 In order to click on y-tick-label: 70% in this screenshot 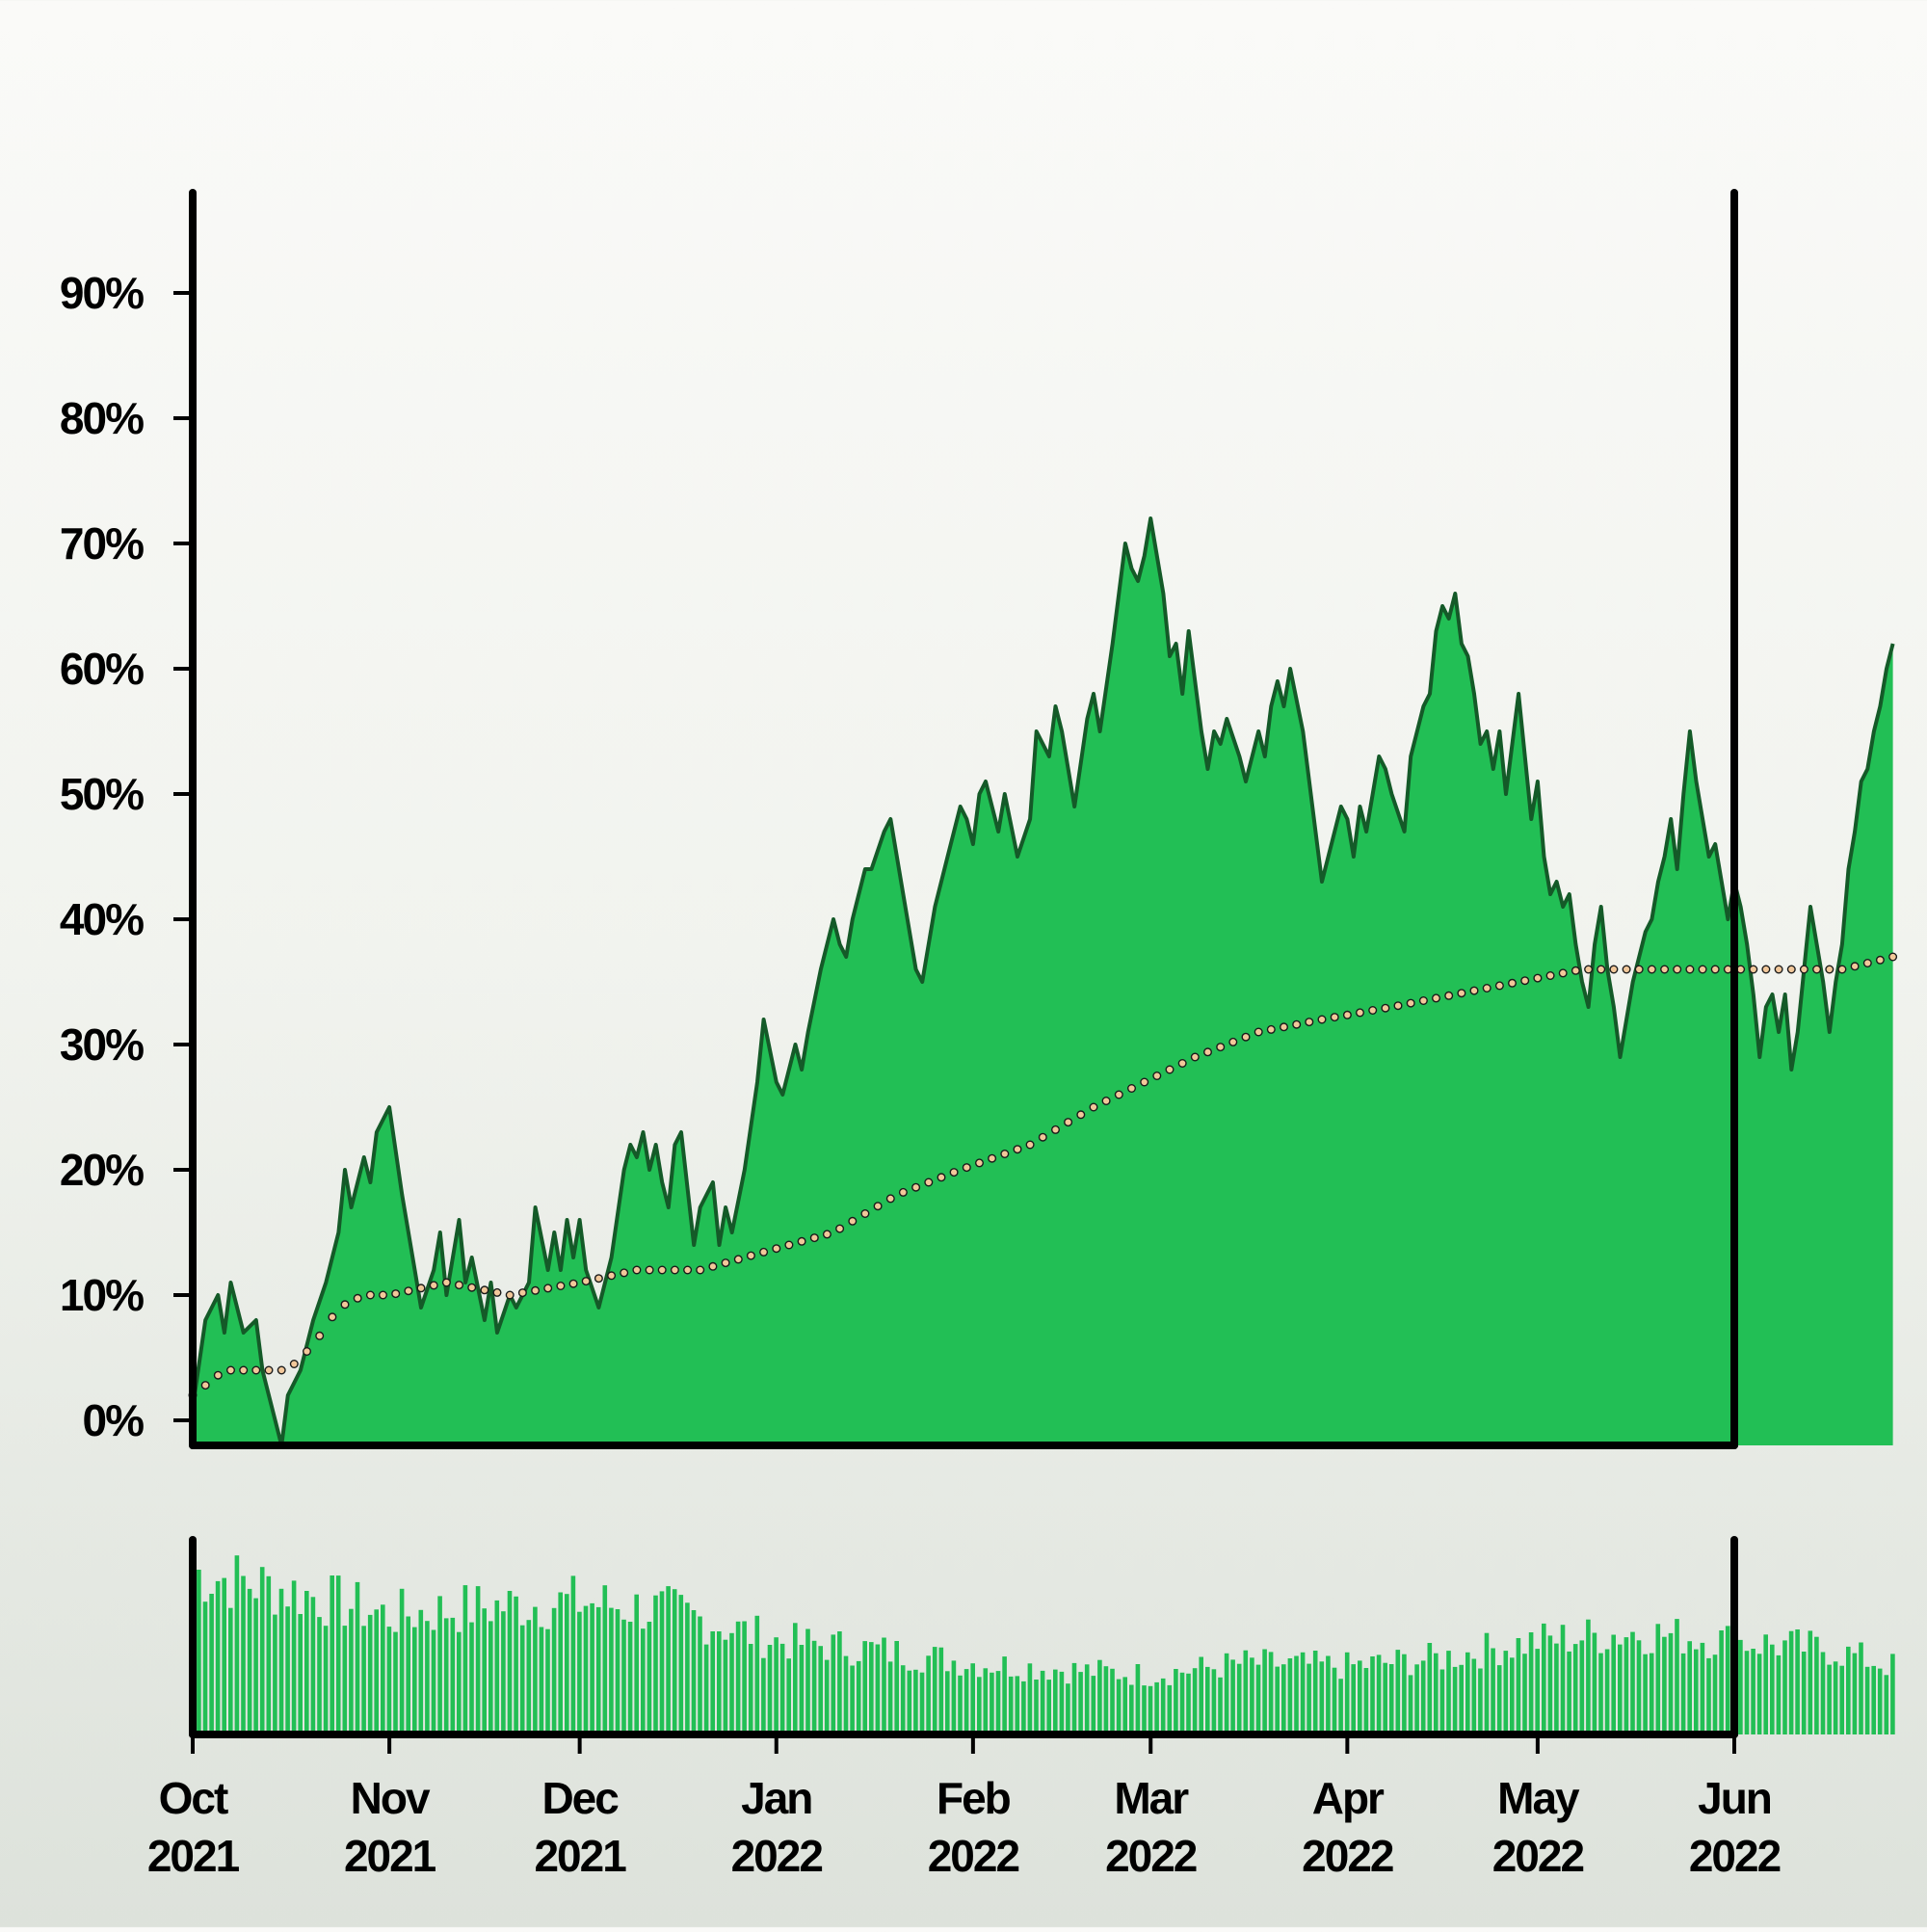, I will do `click(102, 543)`.